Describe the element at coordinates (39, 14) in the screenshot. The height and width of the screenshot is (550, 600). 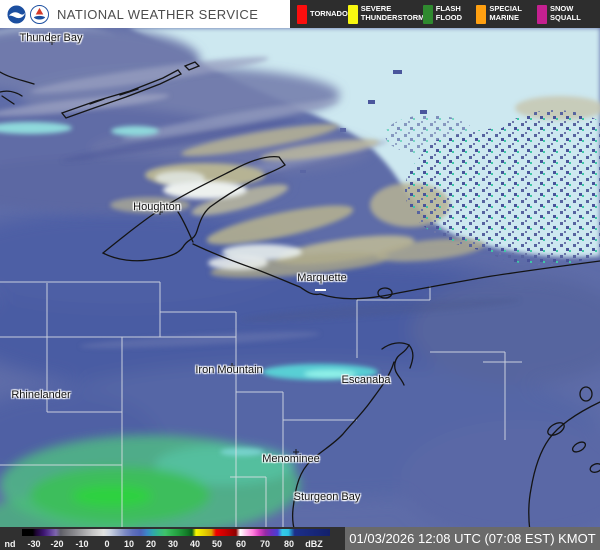
I see `nws-logo-icon` at that location.